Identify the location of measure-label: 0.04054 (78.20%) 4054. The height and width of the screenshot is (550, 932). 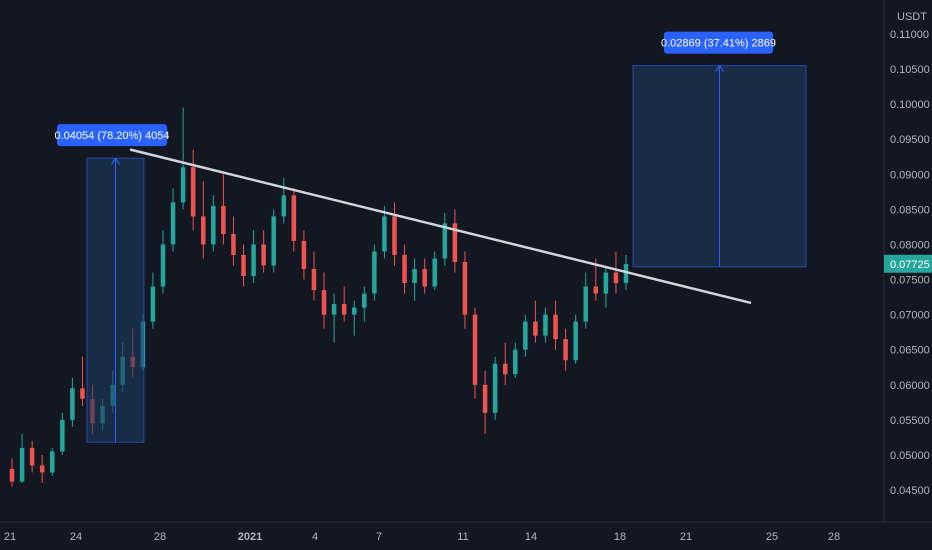
(112, 136).